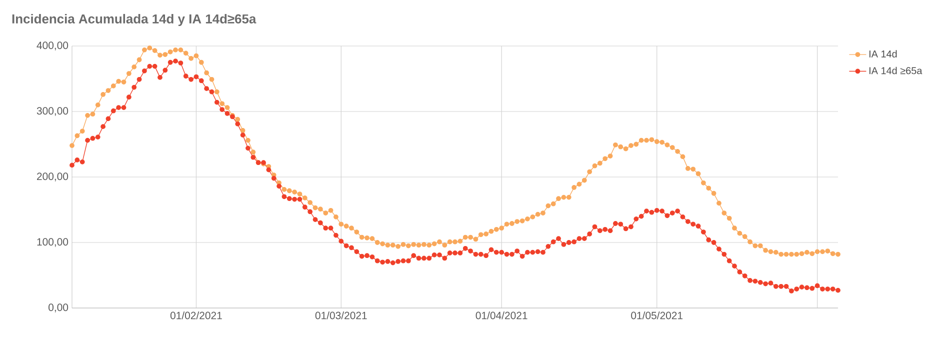 This screenshot has height=338, width=941. I want to click on x-tick-label: 01/02/2021, so click(196, 316).